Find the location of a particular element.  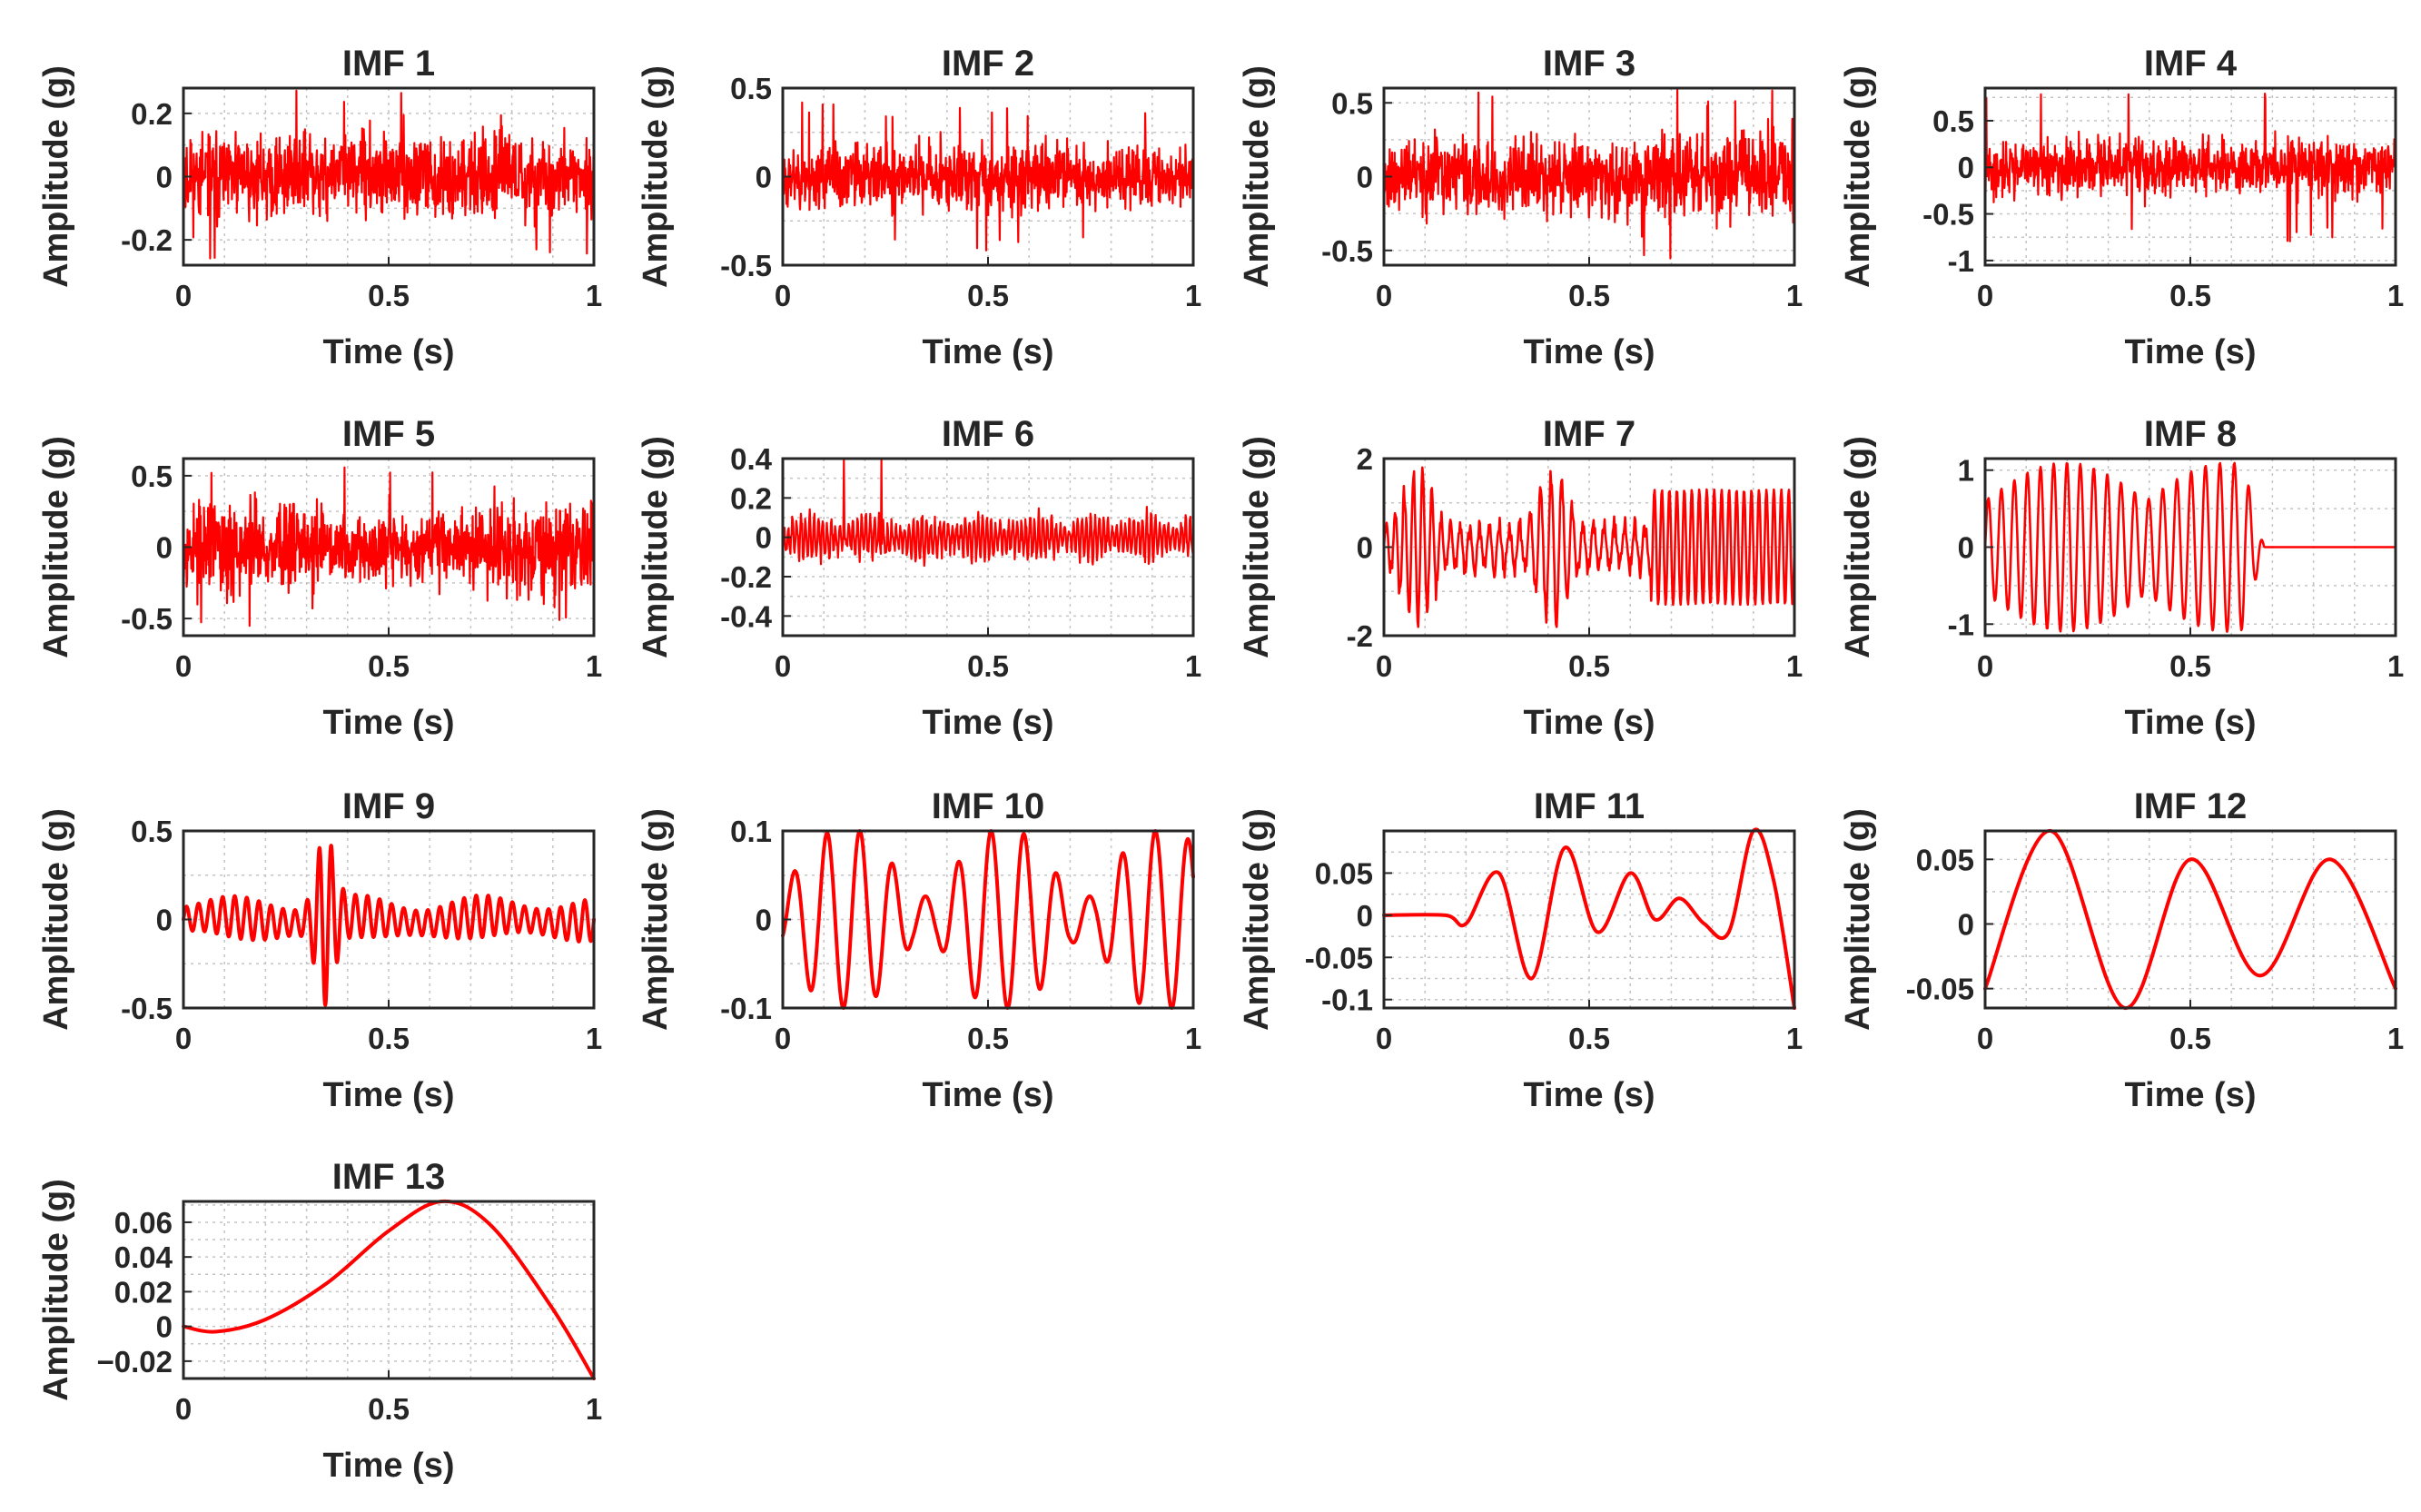

imf-4-ytick-label: -1 is located at coordinates (1961, 261).